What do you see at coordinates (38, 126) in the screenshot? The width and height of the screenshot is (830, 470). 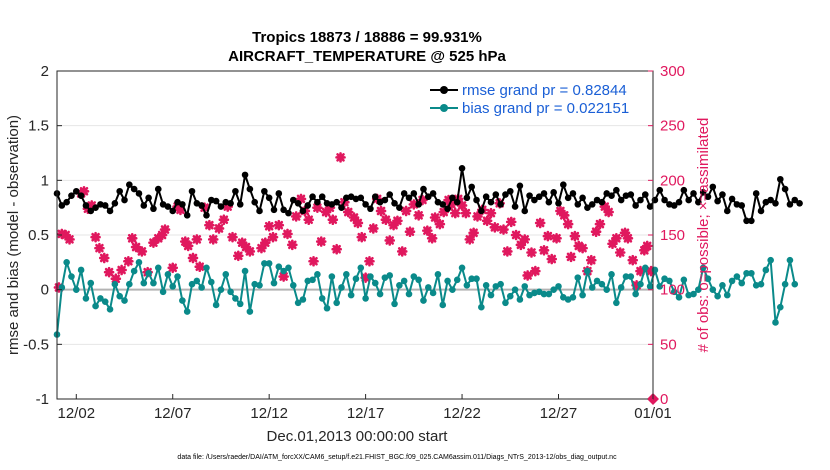 I see `left-tick-label: 1.5` at bounding box center [38, 126].